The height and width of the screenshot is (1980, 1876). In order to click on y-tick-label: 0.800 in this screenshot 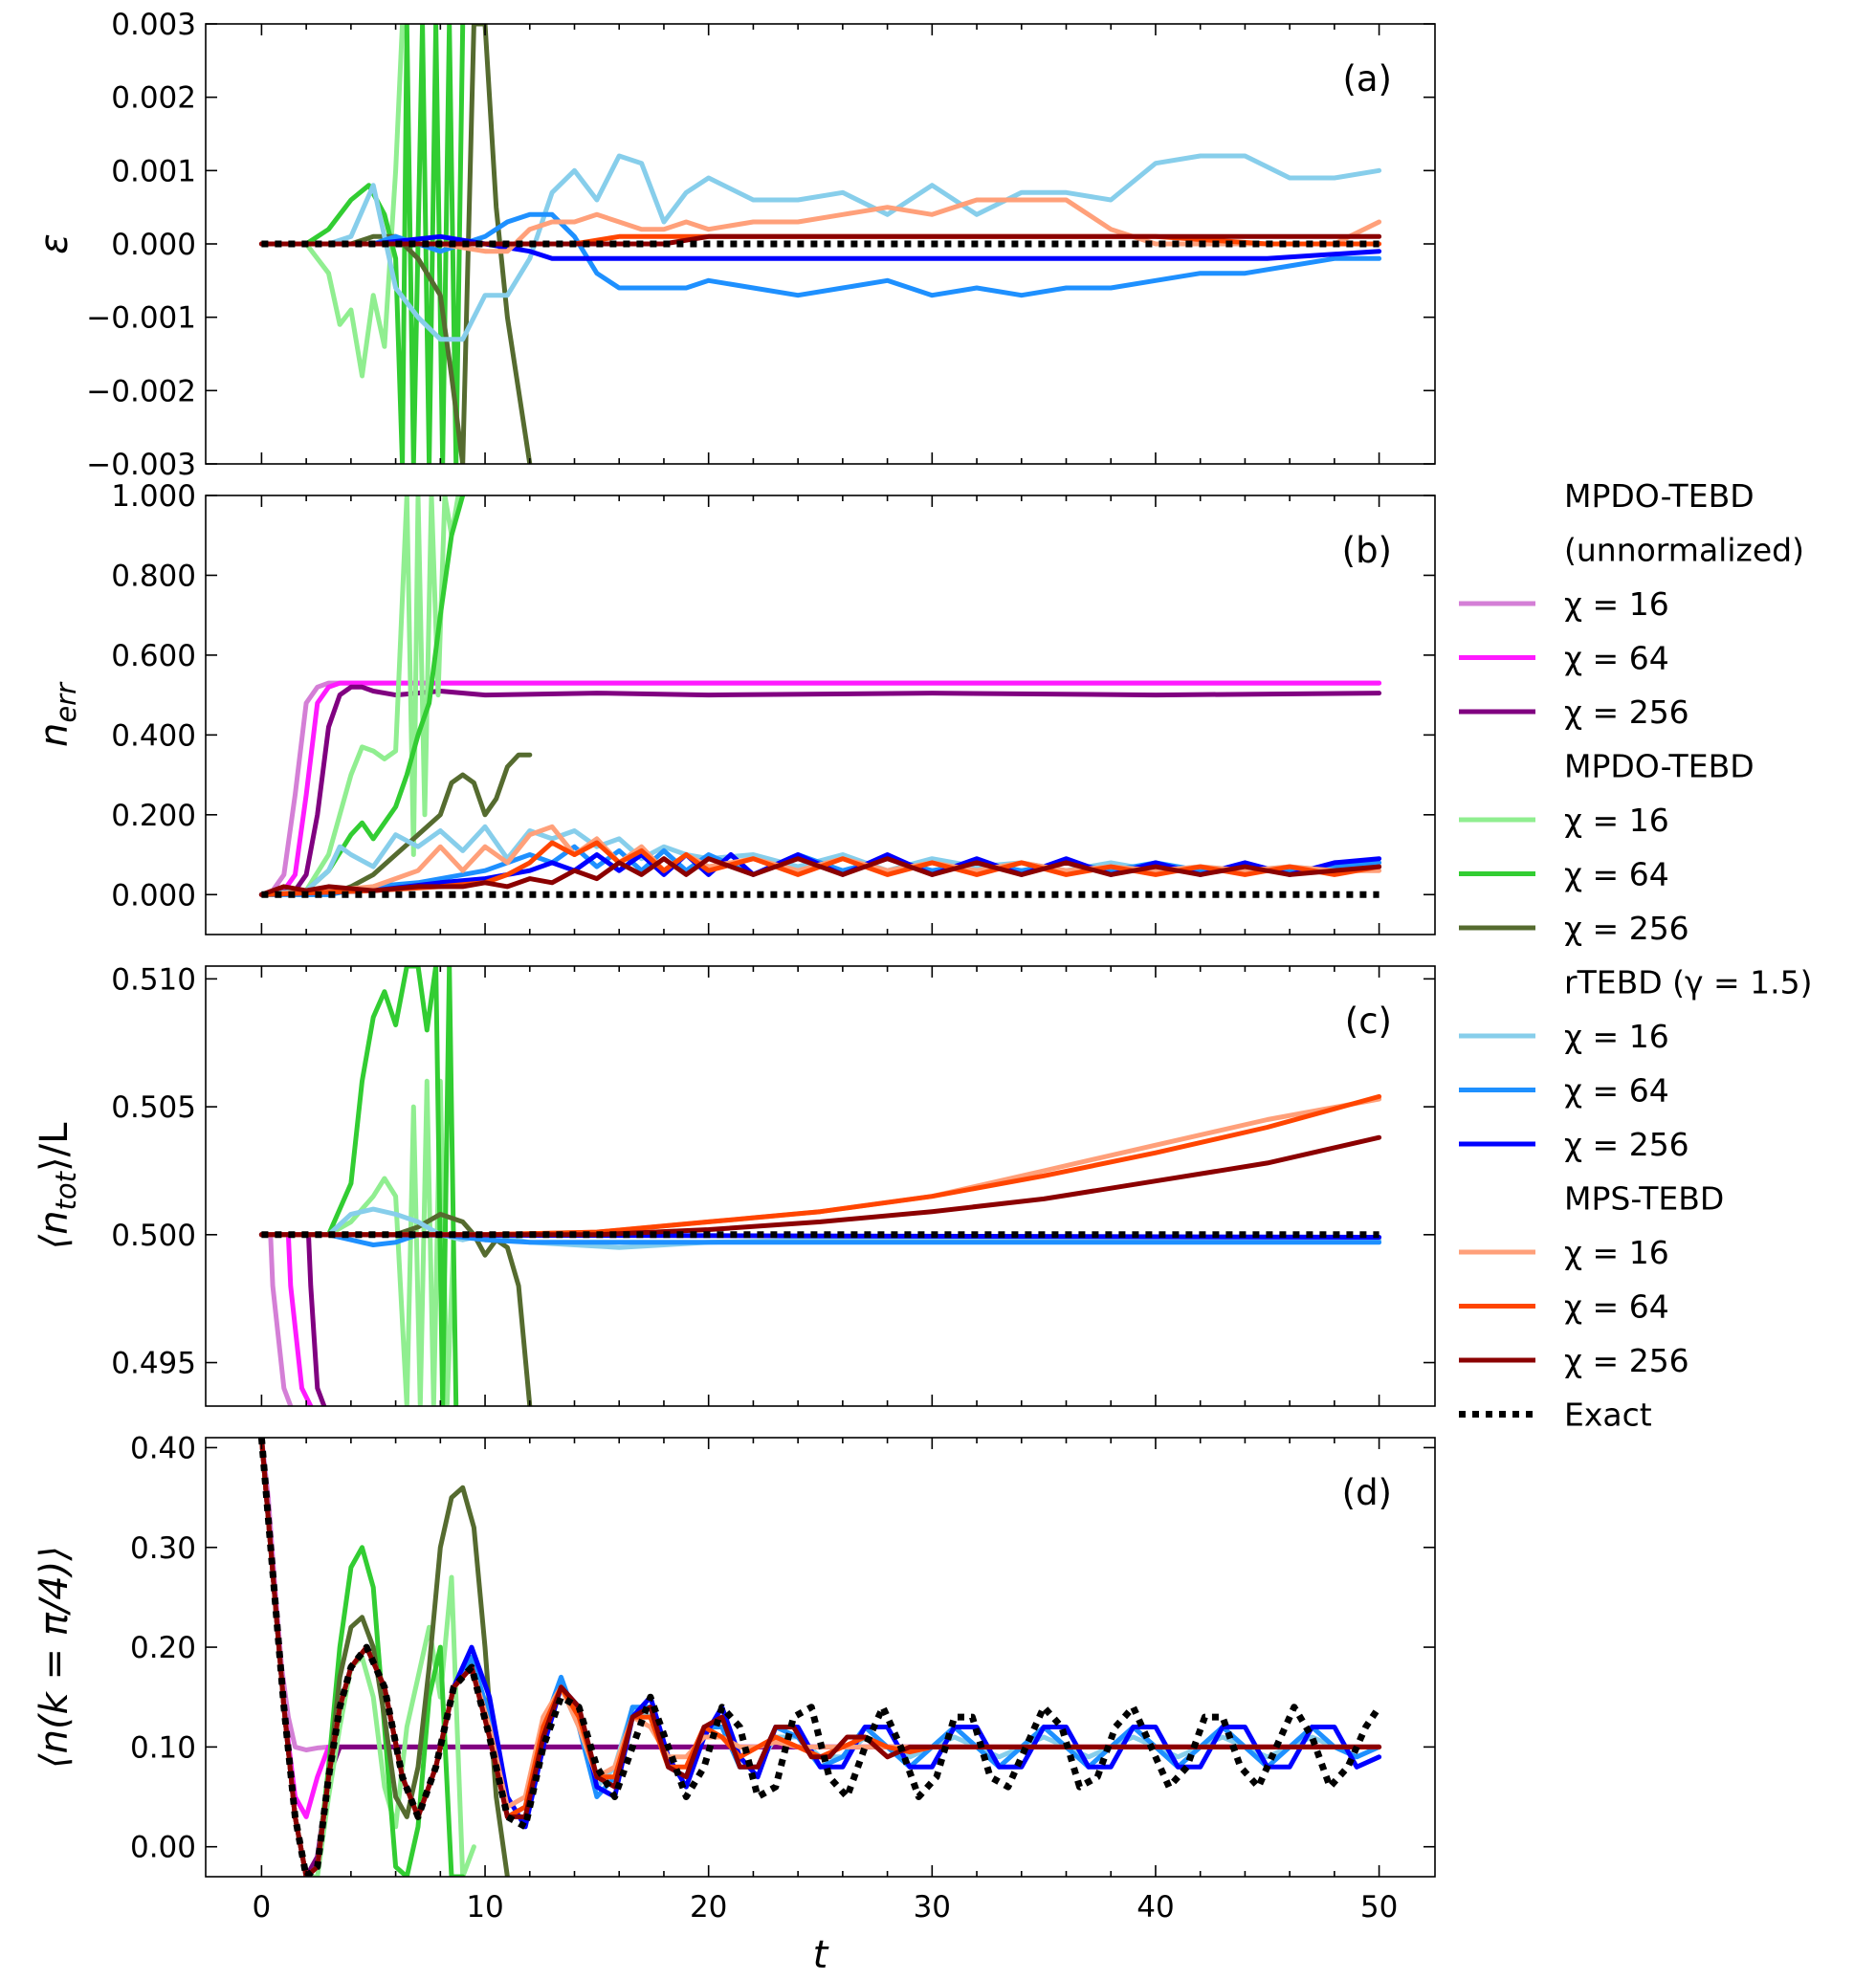, I will do `click(153, 576)`.